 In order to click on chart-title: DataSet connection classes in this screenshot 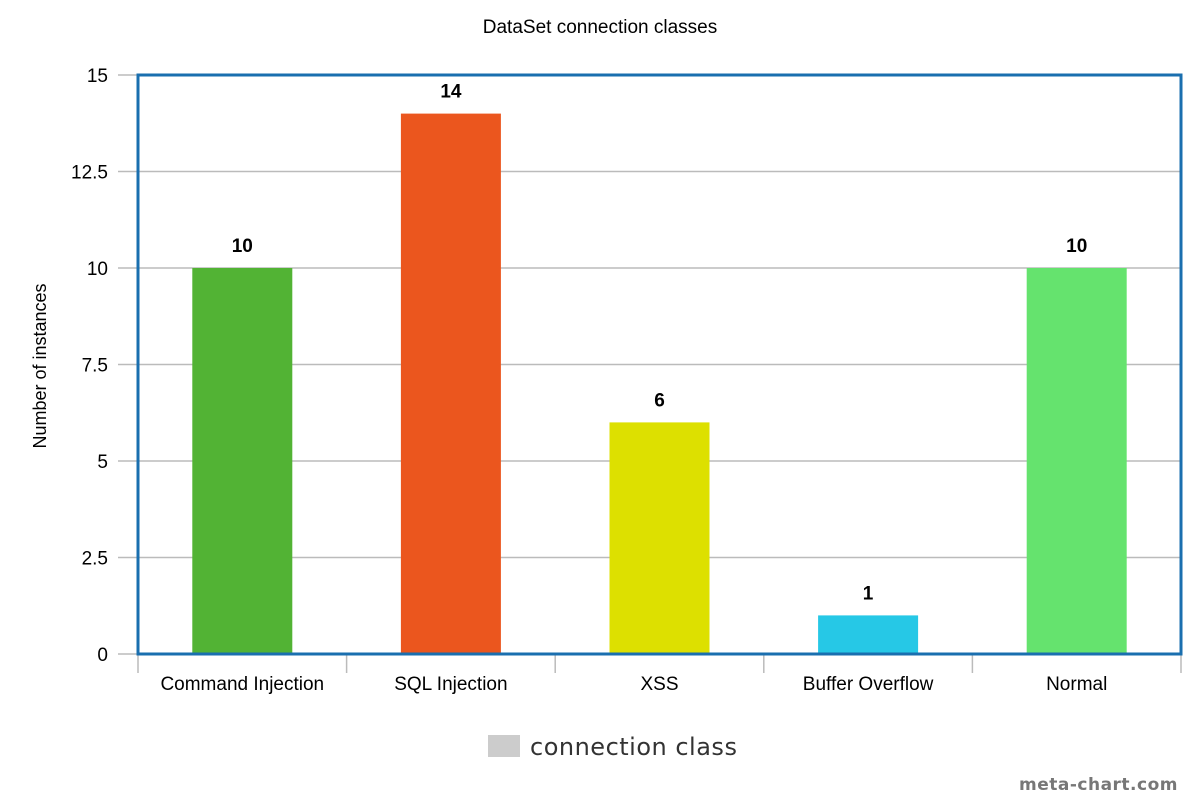, I will do `click(600, 27)`.